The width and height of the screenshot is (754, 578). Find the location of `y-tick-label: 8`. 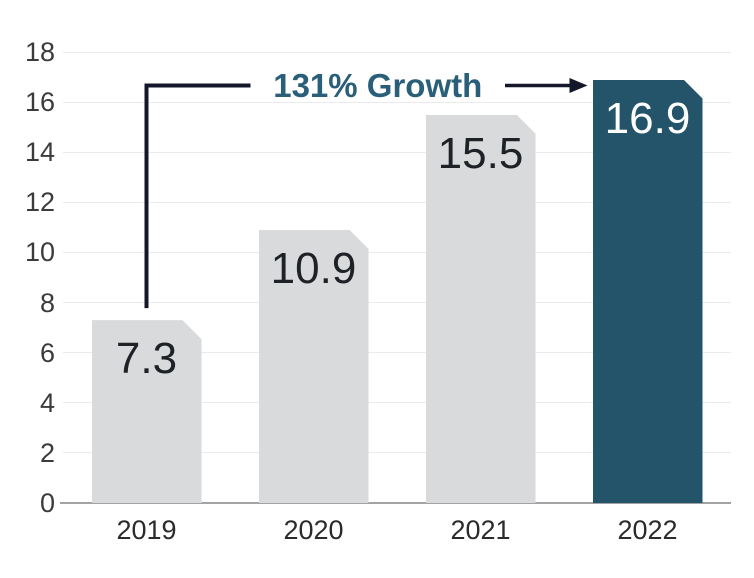

y-tick-label: 8 is located at coordinates (47, 302).